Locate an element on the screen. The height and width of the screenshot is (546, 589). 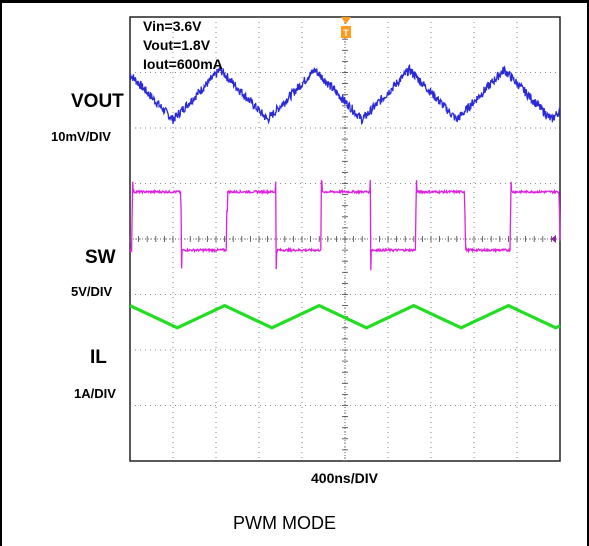
condition-vout: Vout=1.8V is located at coordinates (177, 45).